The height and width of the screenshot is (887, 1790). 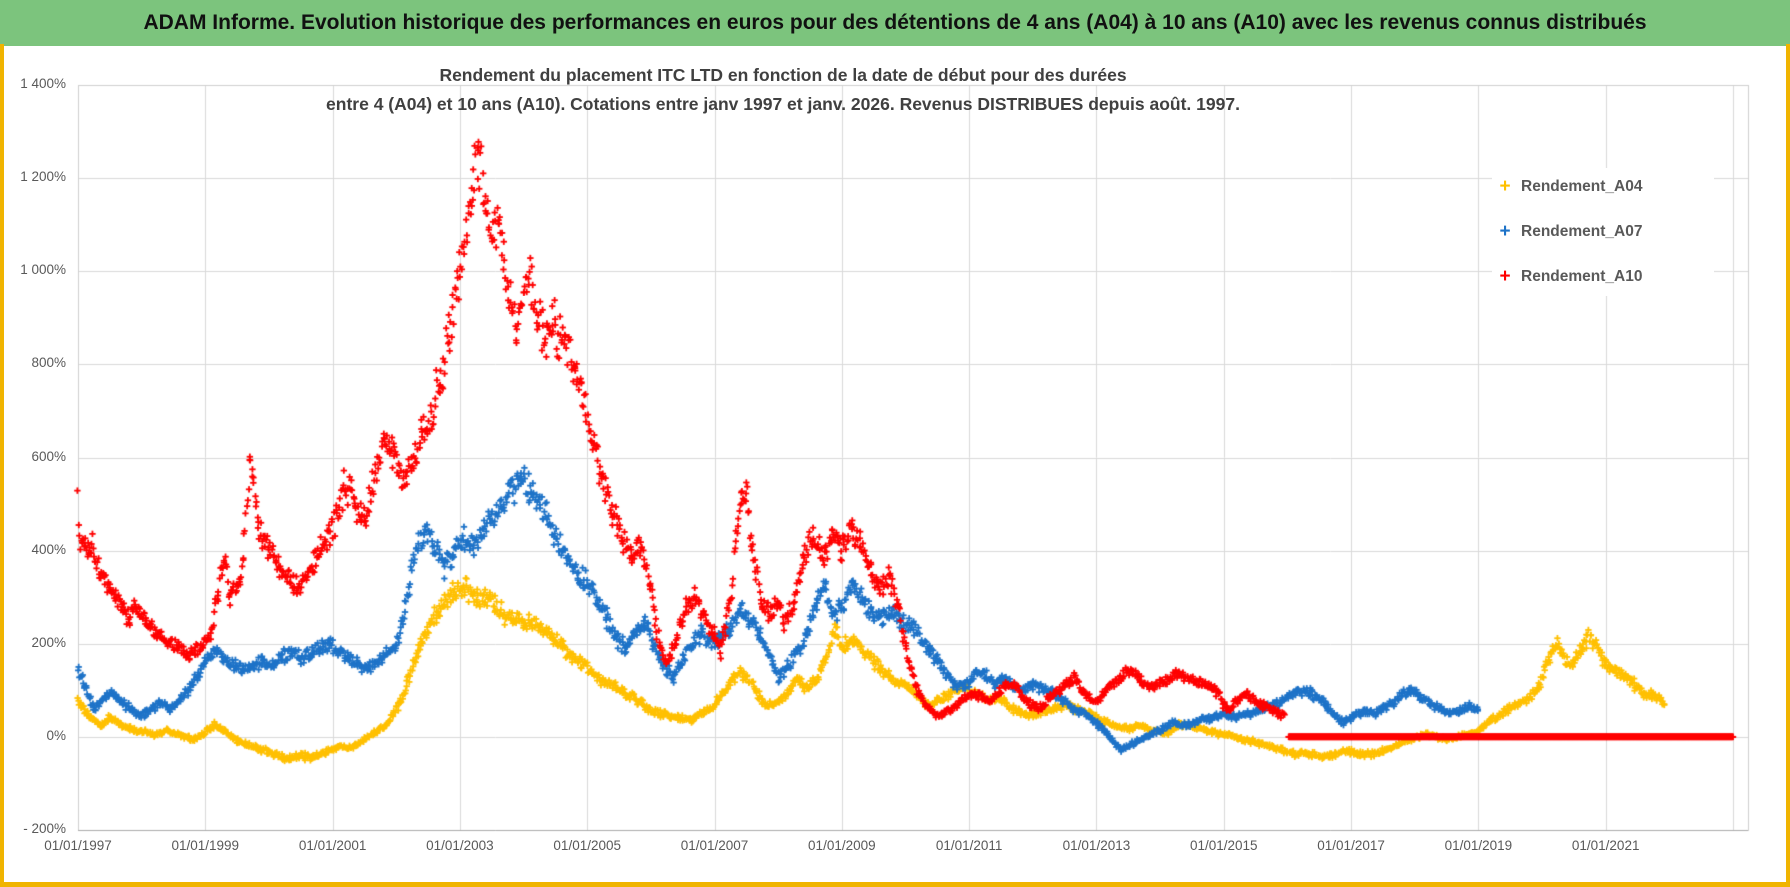 What do you see at coordinates (48, 456) in the screenshot?
I see `y-tick-label: 600%` at bounding box center [48, 456].